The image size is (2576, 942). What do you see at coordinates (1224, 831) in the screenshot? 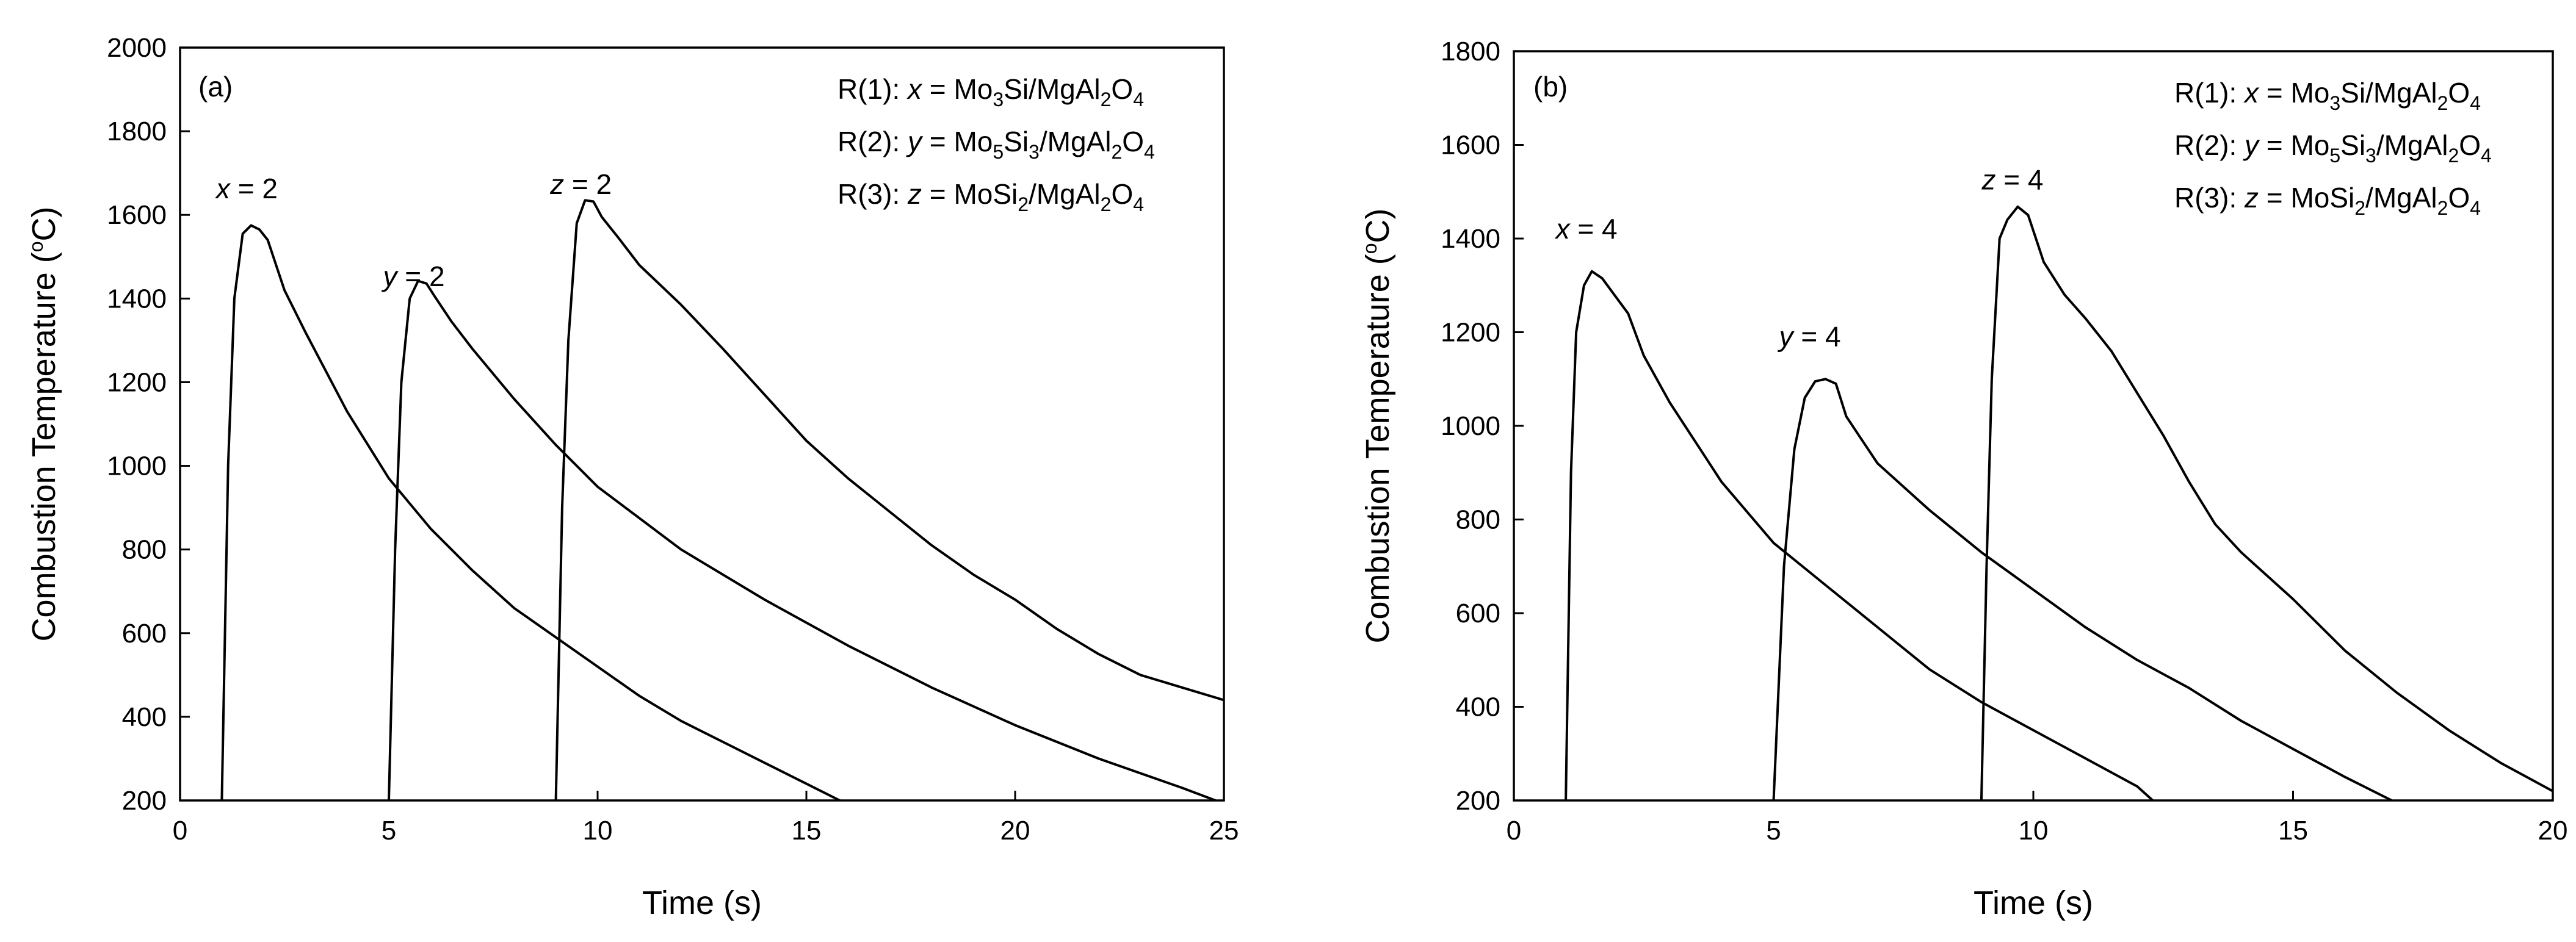
I see `x-tick-label: 25` at bounding box center [1224, 831].